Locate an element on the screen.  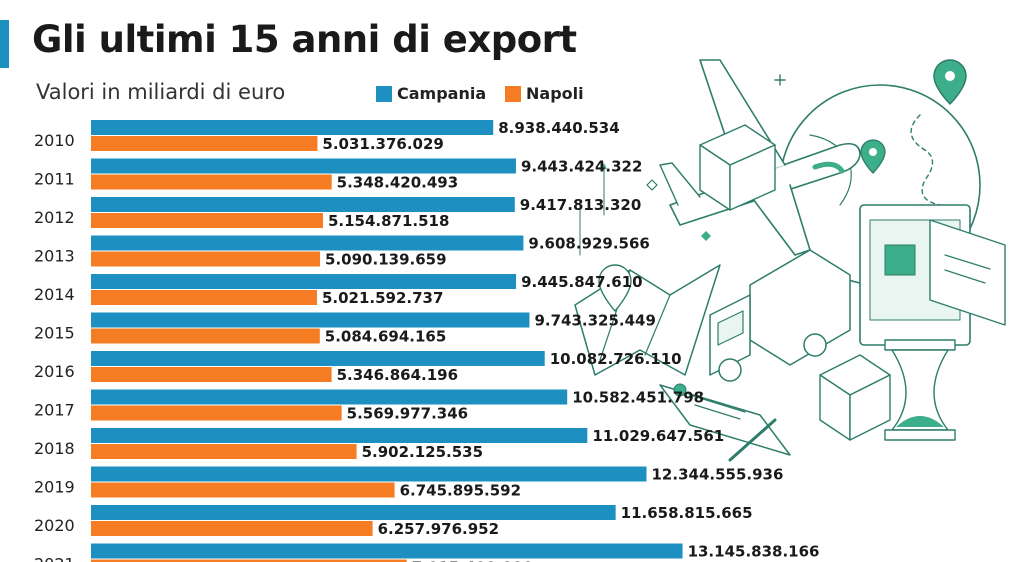
legend-label-napoli: Napoli is located at coordinates (555, 93).